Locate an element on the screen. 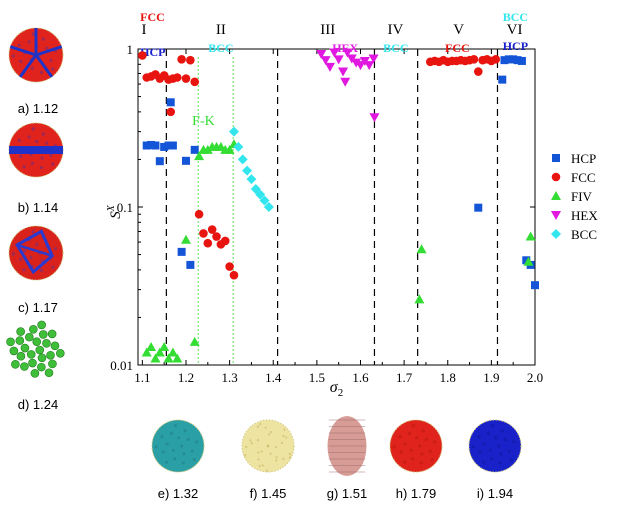  legend-label: BCC is located at coordinates (584, 234).